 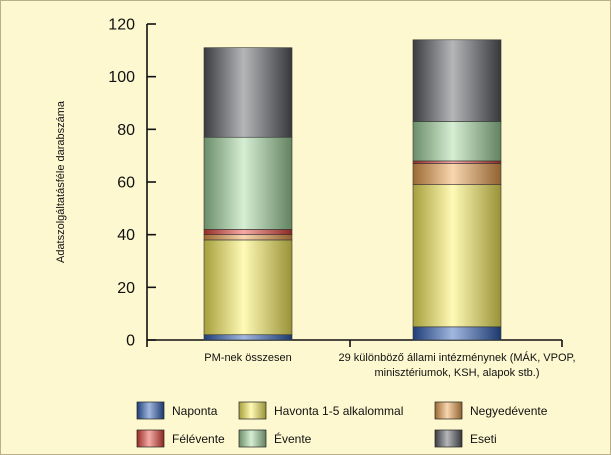 I want to click on x-category-label: minisztériumok, KSH, alapok stb.), so click(x=456, y=373).